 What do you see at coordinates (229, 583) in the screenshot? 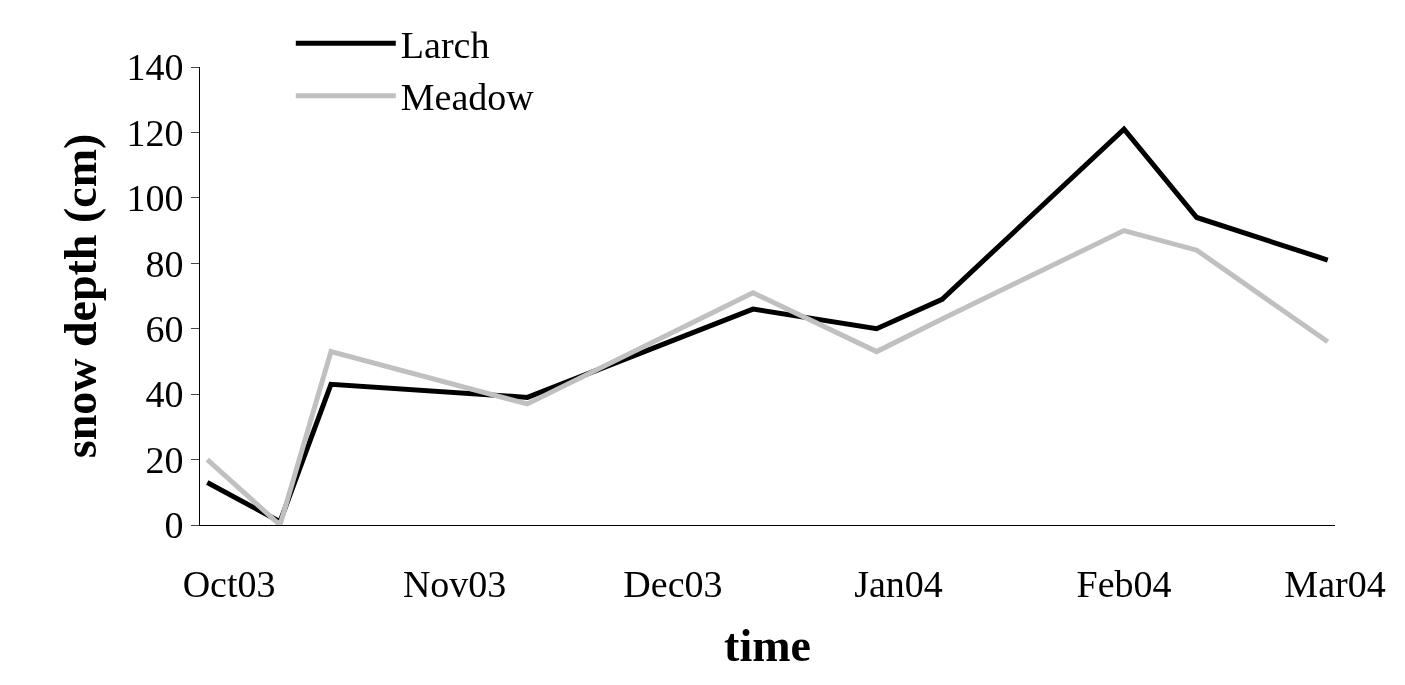
I see `x-tick-label: Oct03` at bounding box center [229, 583].